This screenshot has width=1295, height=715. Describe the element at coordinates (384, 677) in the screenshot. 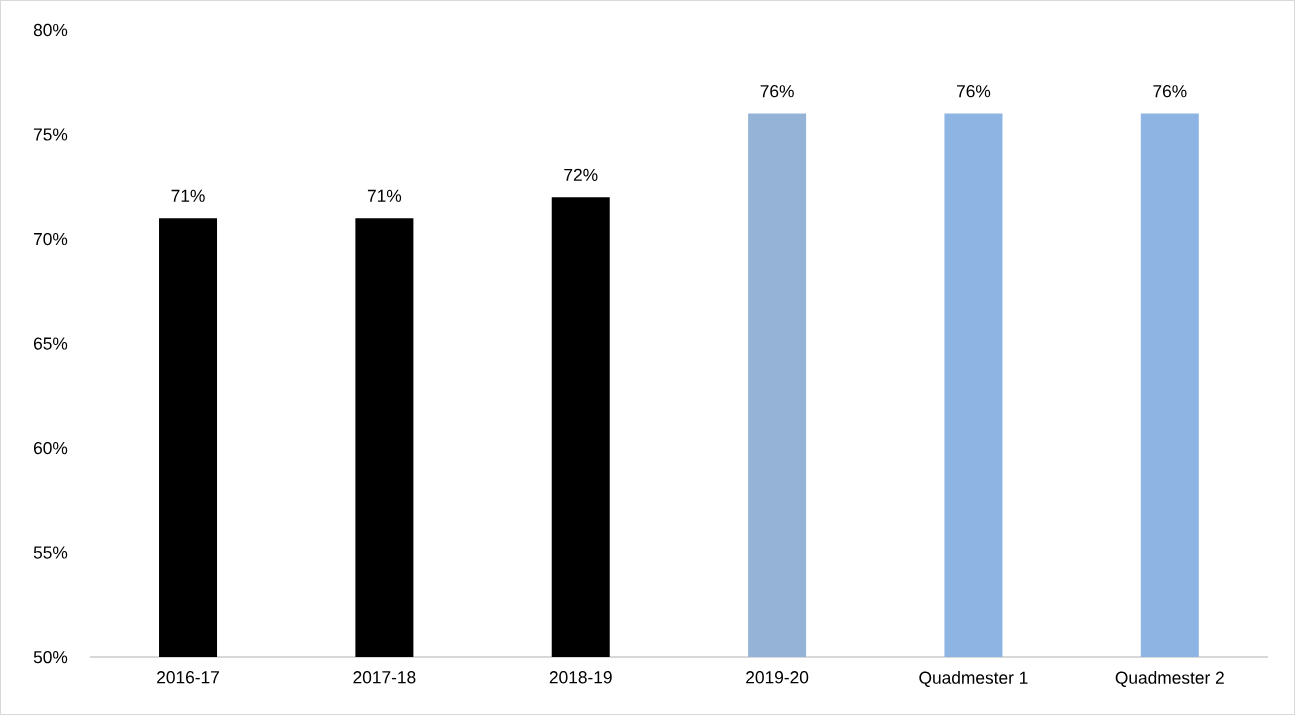

I see `x-tick-label: 2017-18` at that location.